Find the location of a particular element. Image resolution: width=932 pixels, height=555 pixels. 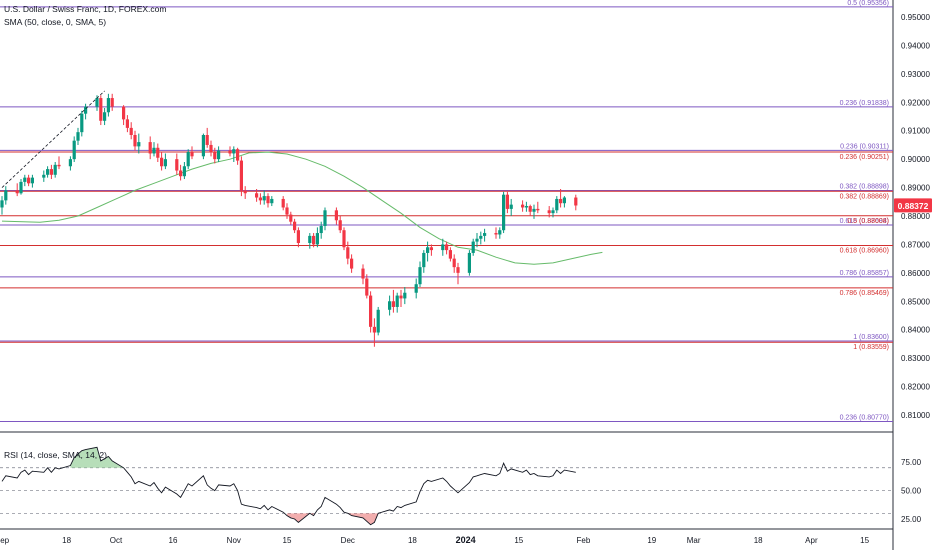

price-tick-label: 0.94000 is located at coordinates (915, 45).